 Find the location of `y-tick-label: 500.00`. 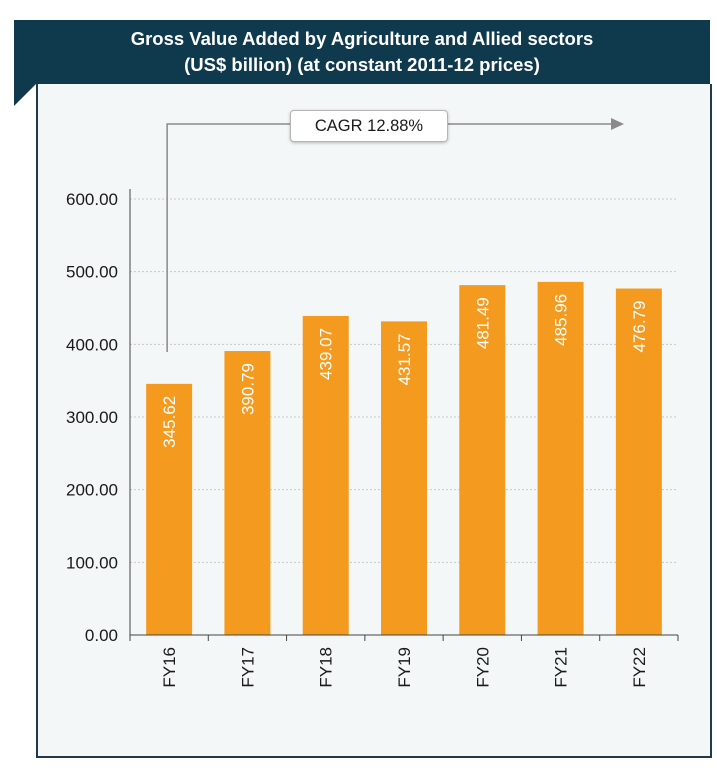

y-tick-label: 500.00 is located at coordinates (92, 272).